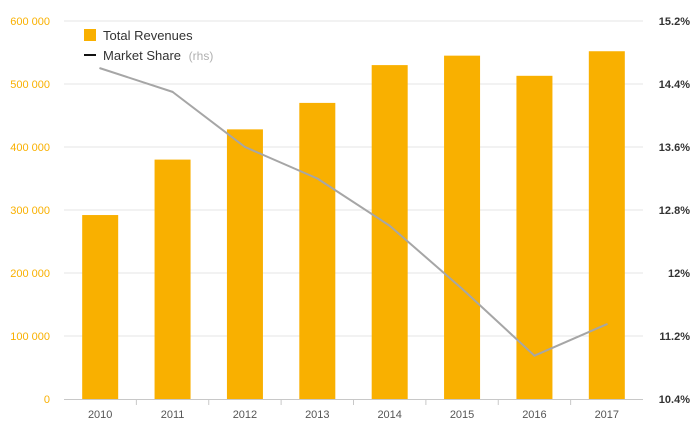  What do you see at coordinates (389, 232) in the screenshot?
I see `bar-2014` at bounding box center [389, 232].